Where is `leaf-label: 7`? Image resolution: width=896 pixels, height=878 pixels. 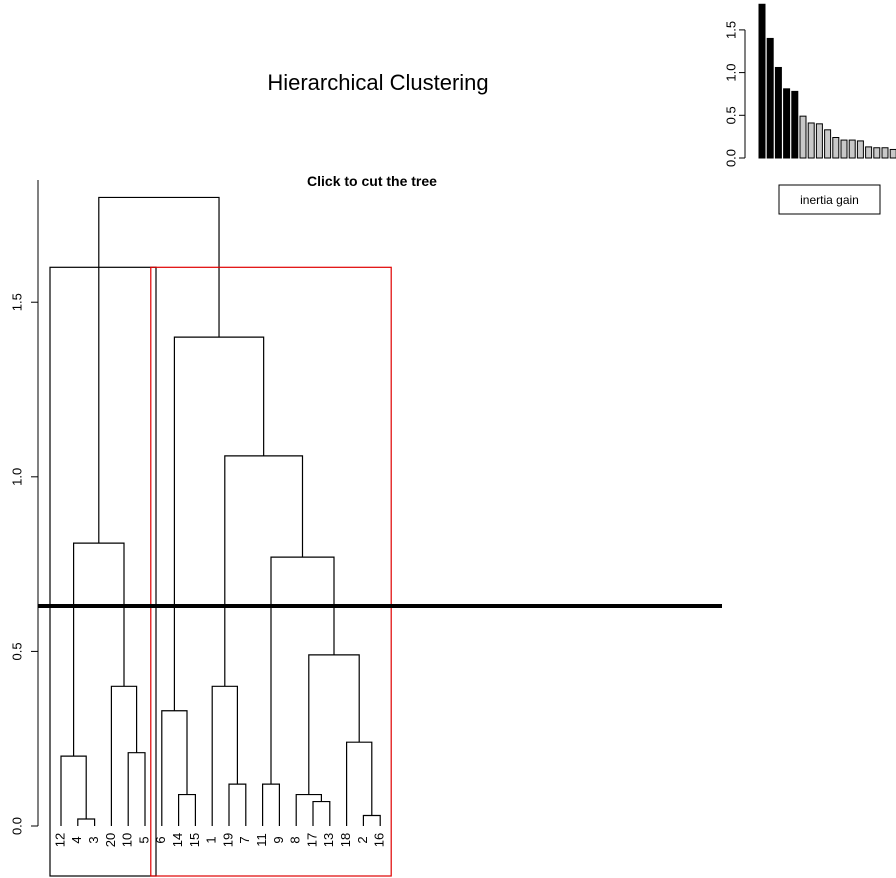
leaf-label: 7 is located at coordinates (244, 839).